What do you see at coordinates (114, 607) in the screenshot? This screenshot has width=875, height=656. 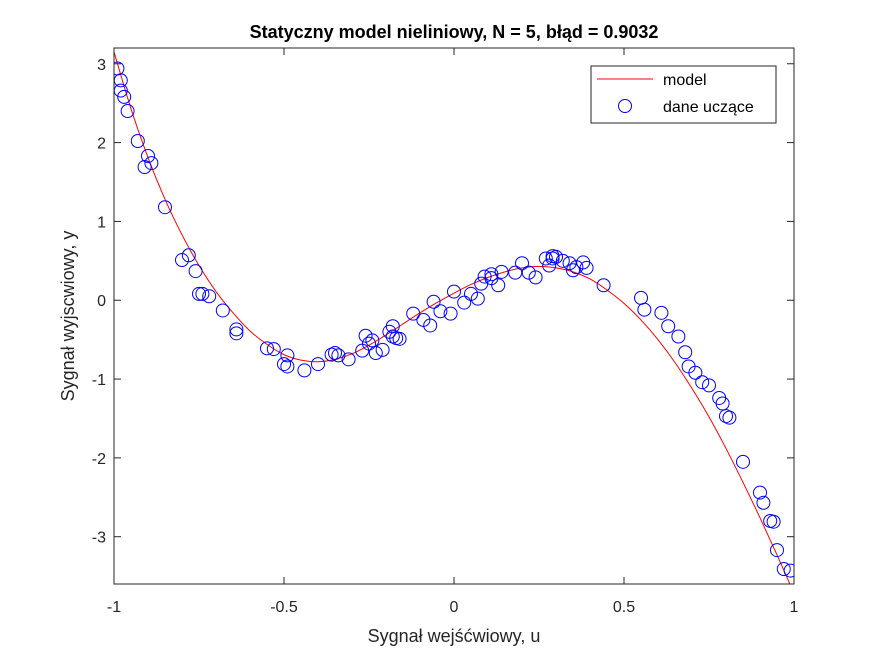 I see `x-tick-label: -1` at bounding box center [114, 607].